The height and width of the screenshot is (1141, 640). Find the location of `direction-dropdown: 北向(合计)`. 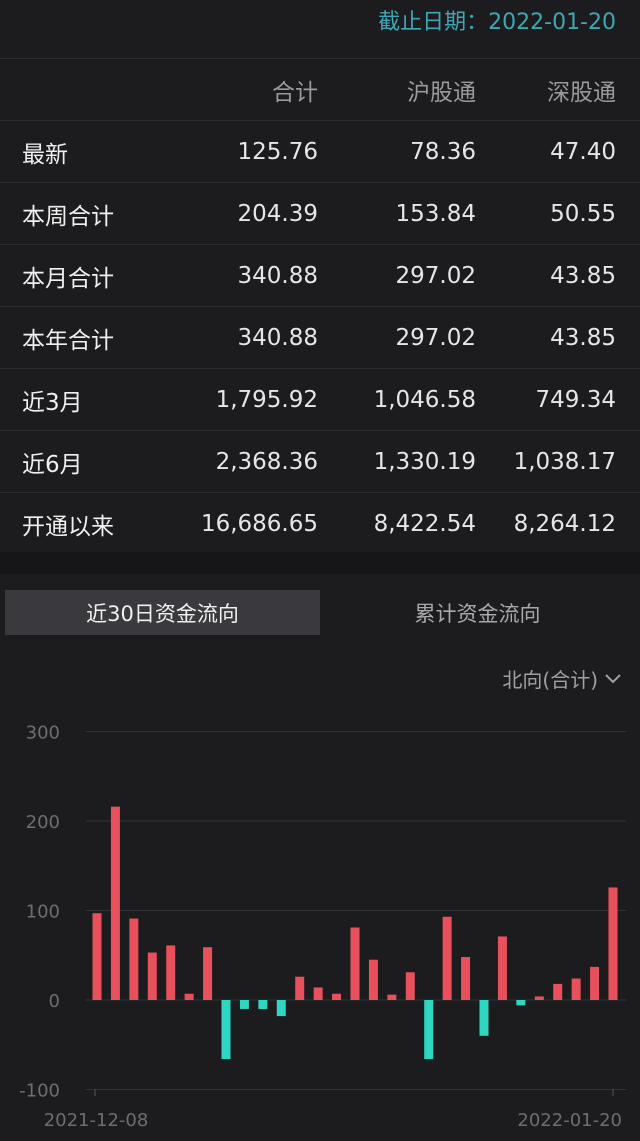

direction-dropdown: 北向(合计) is located at coordinates (562, 678).